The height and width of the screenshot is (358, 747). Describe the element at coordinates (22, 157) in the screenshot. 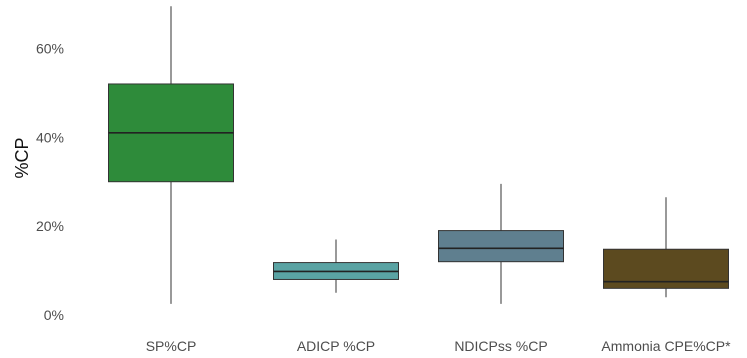

I see `y-axis-title: %CP` at that location.